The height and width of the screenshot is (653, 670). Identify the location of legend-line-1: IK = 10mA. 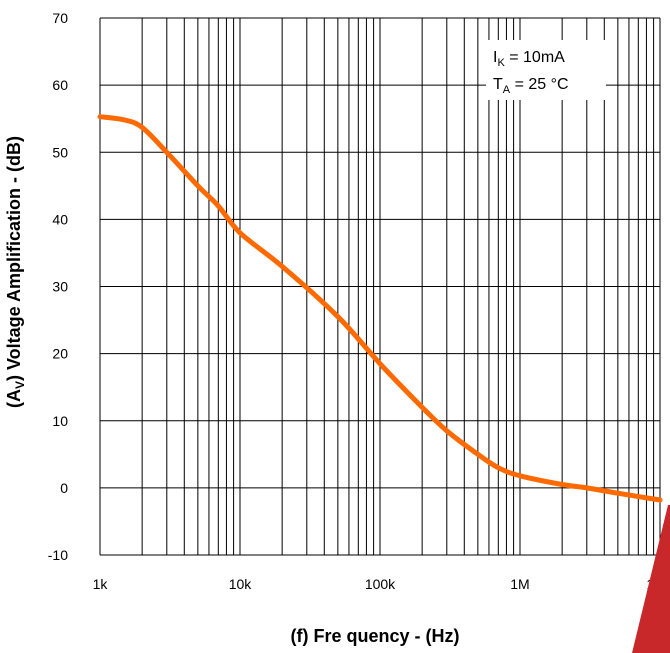
(529, 59).